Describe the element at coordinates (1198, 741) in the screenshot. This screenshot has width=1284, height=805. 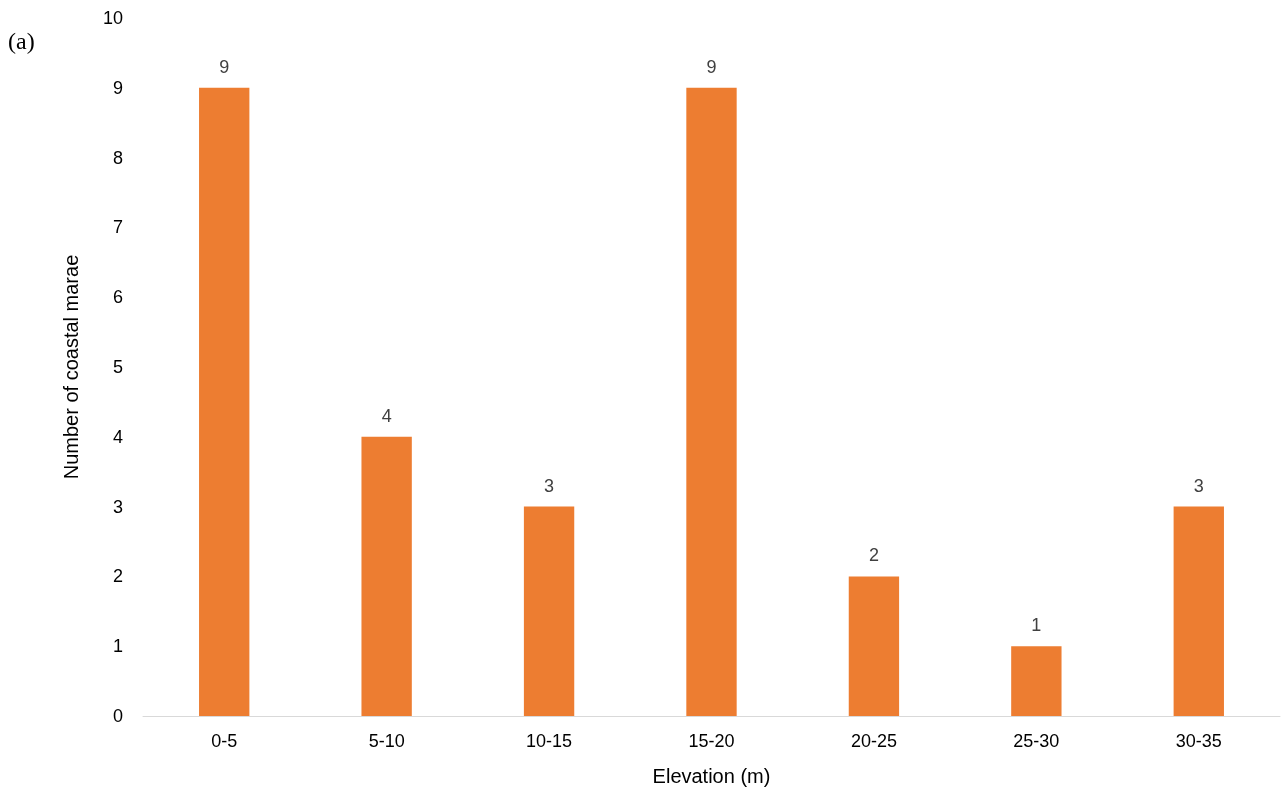
I see `x-tick-label: 30-35` at that location.